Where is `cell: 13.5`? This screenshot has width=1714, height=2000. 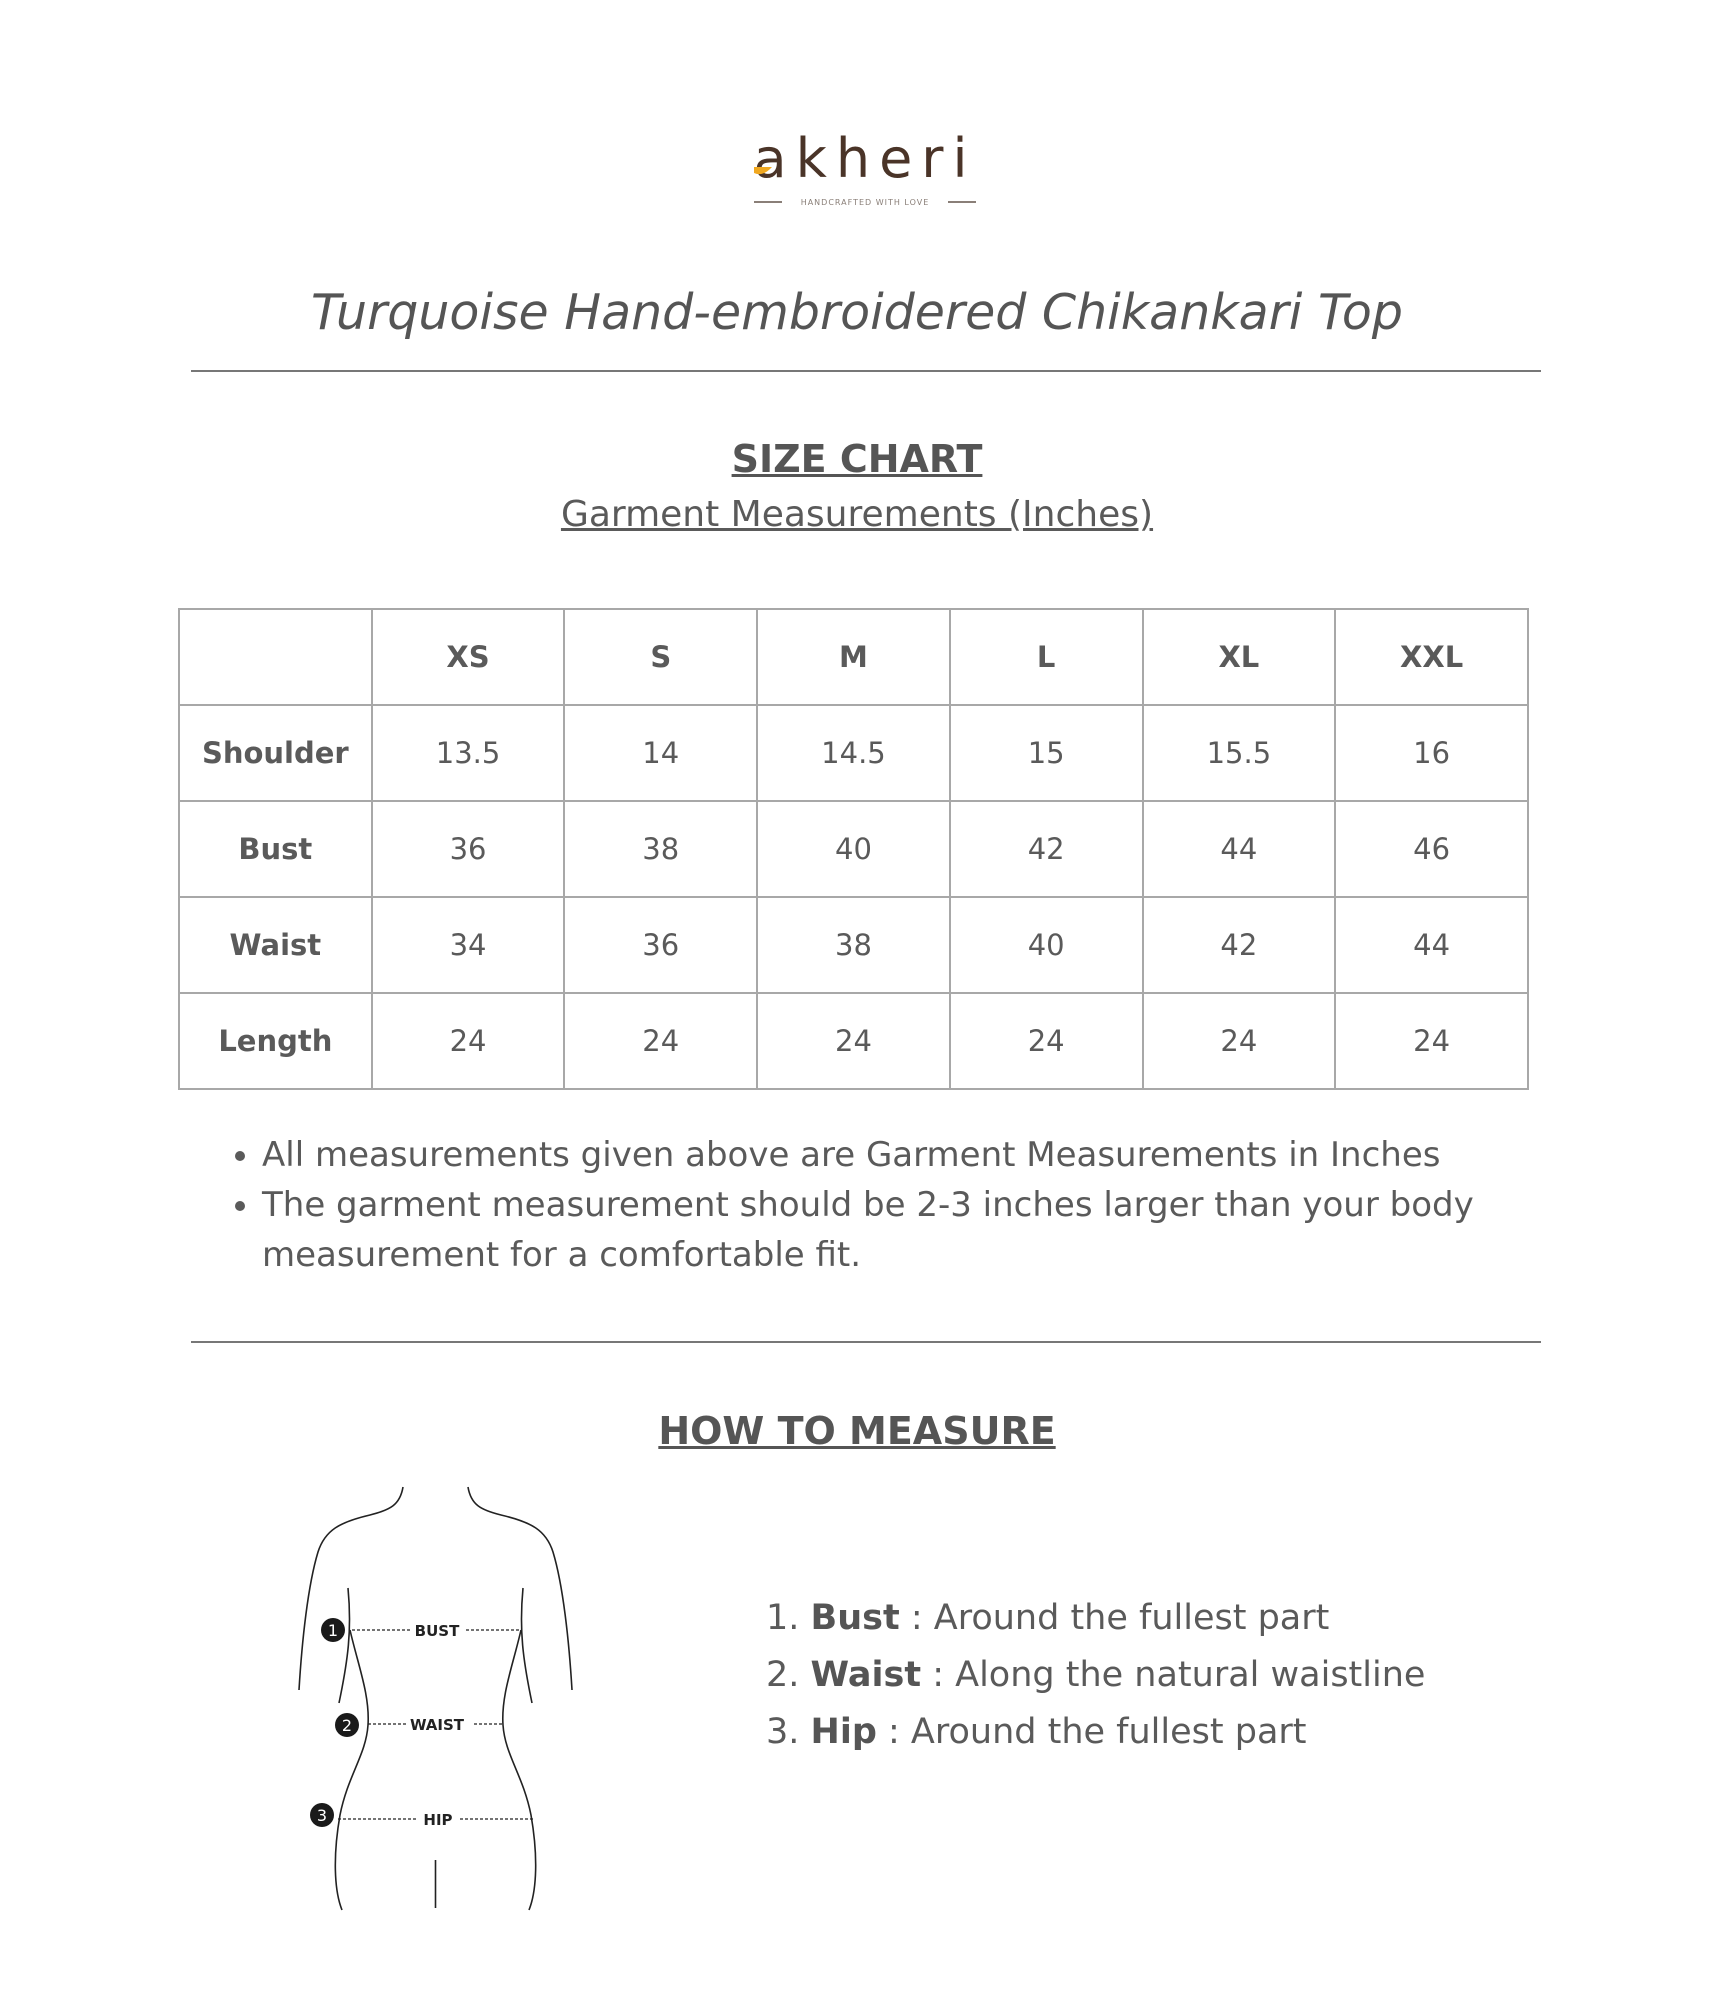 cell: 13.5 is located at coordinates (468, 753).